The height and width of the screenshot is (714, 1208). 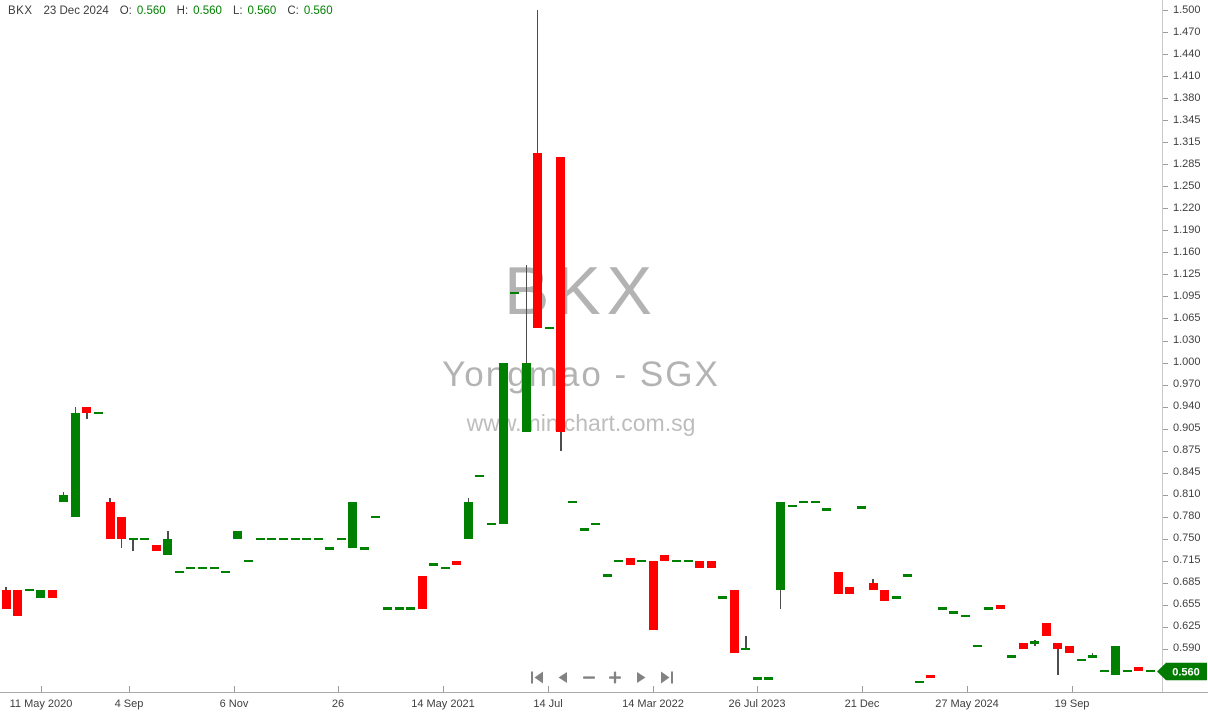 I want to click on price-axis-label: 0.750, so click(x=1187, y=538).